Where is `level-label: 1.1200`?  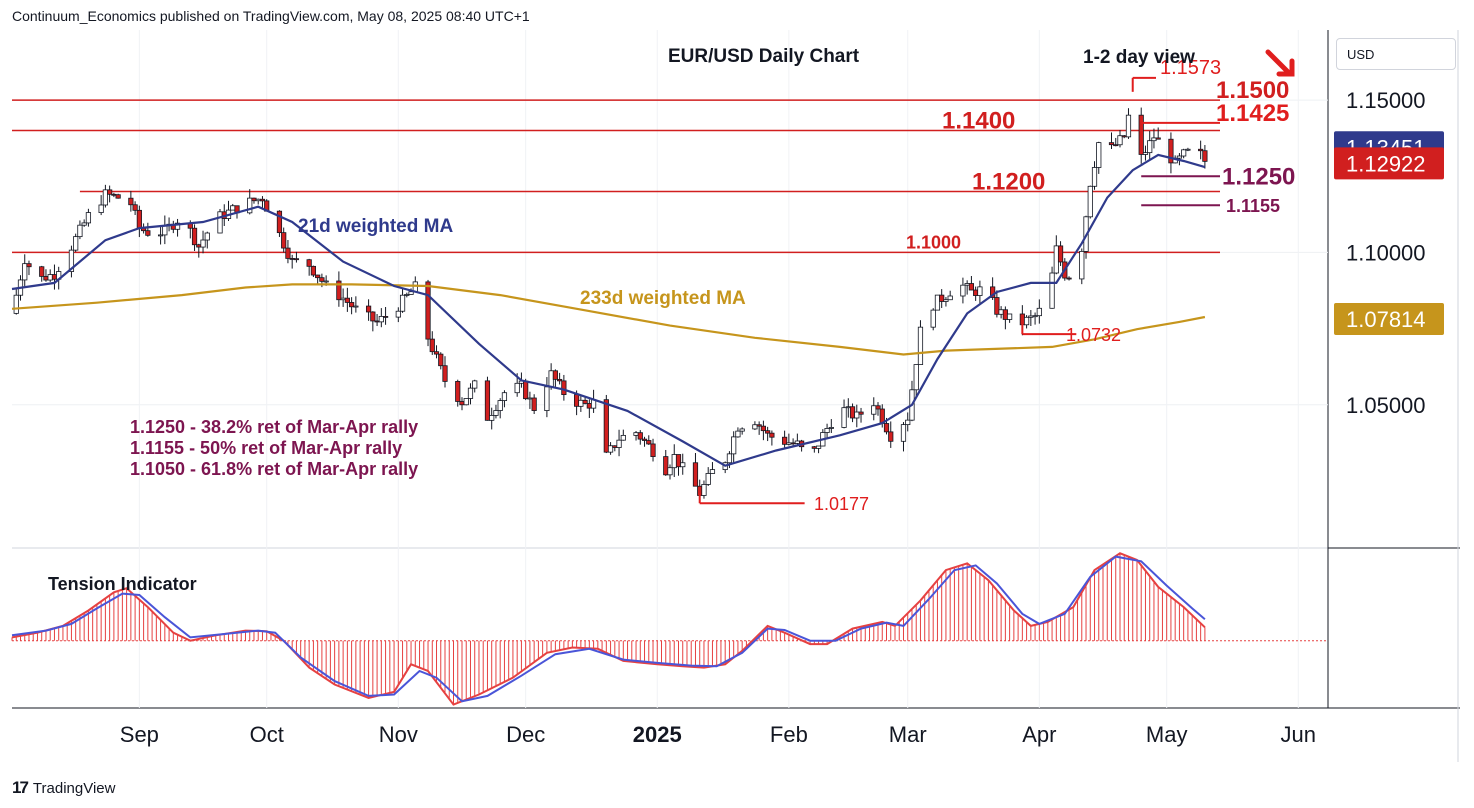
level-label: 1.1200 is located at coordinates (1008, 181).